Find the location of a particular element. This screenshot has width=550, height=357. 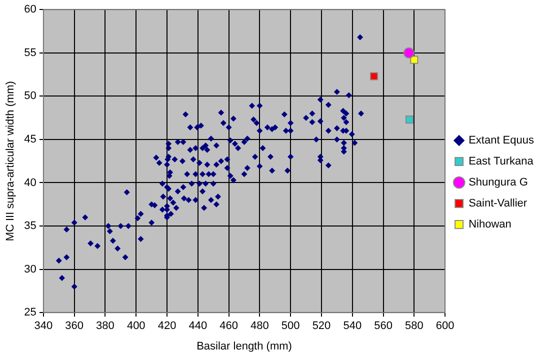

y-tick-label: 35 is located at coordinates (30, 226).